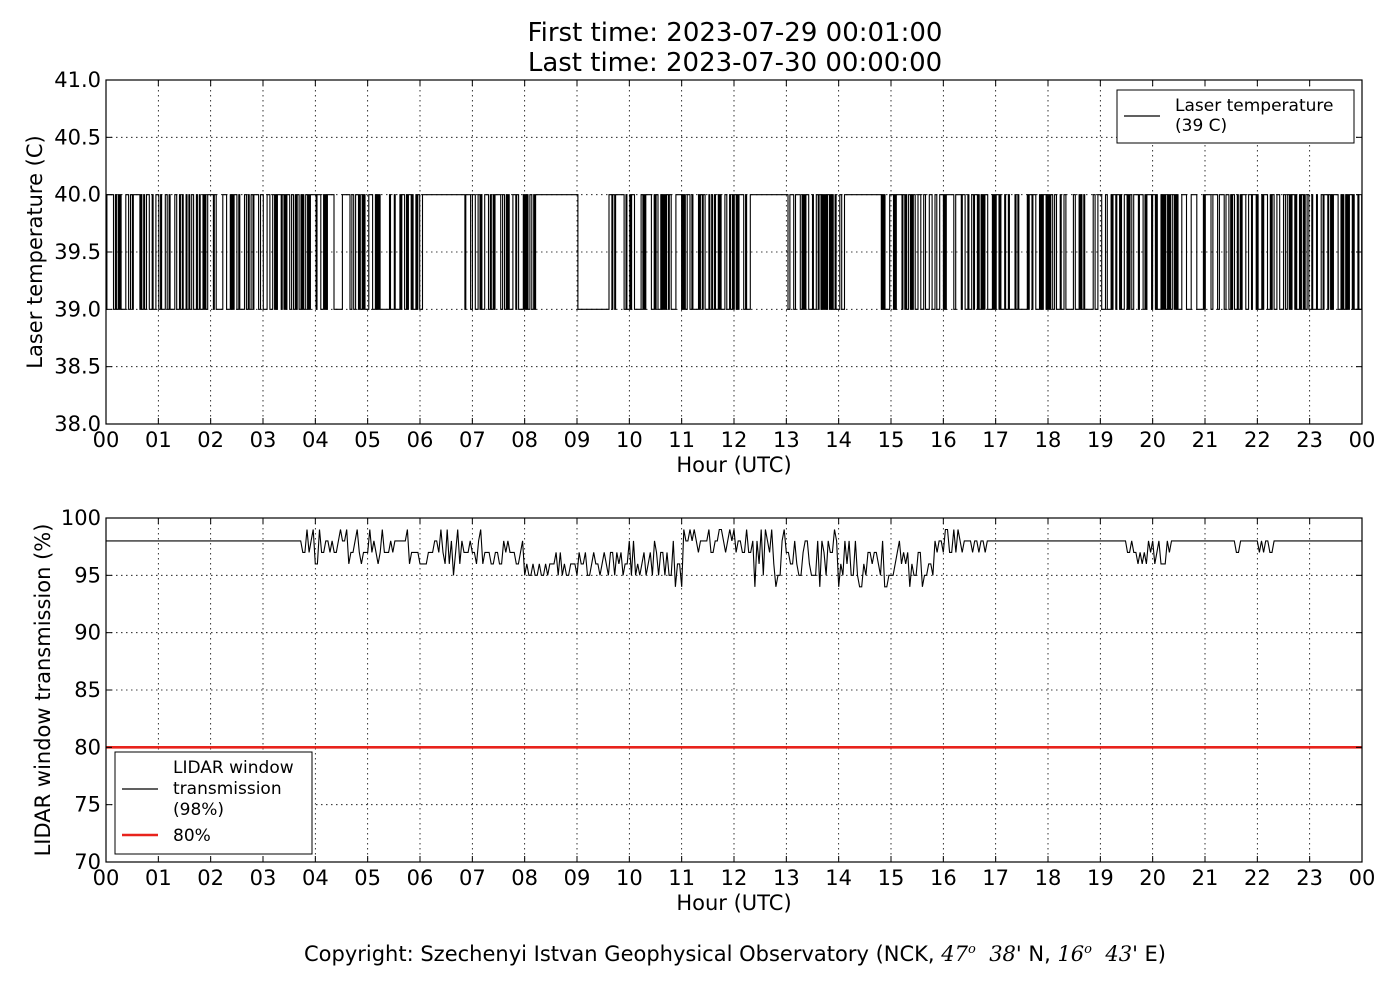  I want to click on chart-title-first-time: First time: 2023-07-29 00:01:00, so click(735, 33).